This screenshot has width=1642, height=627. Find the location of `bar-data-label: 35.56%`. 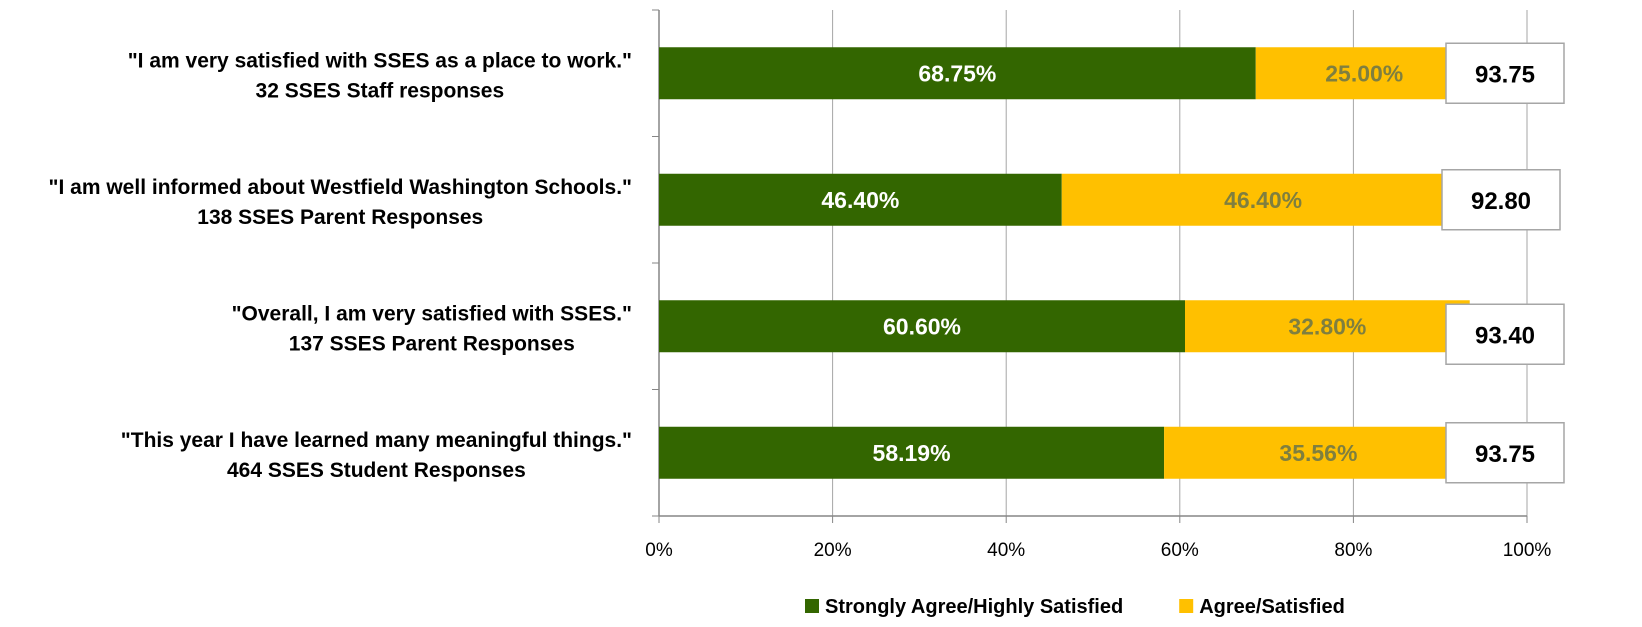

bar-data-label: 35.56% is located at coordinates (1318, 453).